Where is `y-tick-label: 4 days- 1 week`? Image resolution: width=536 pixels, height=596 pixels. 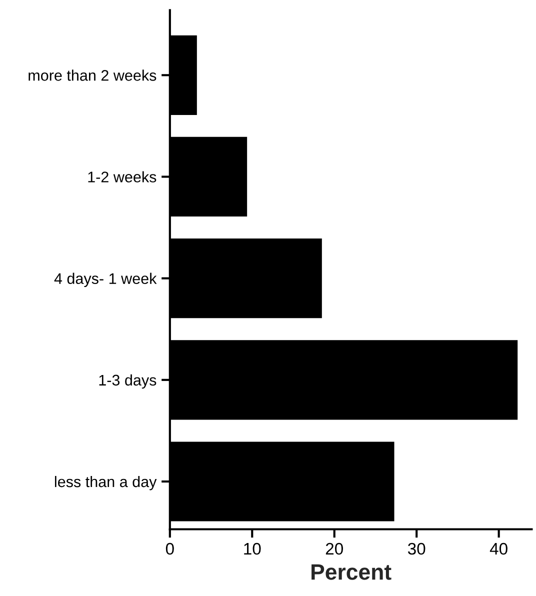 y-tick-label: 4 days- 1 week is located at coordinates (105, 280).